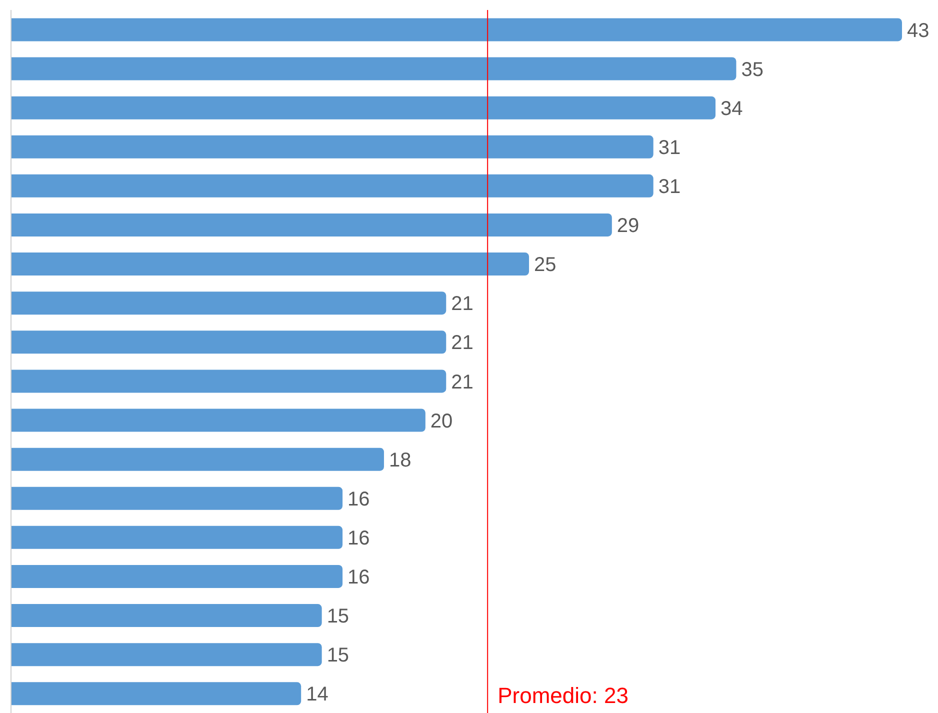  What do you see at coordinates (628, 226) in the screenshot?
I see `data-label: 29` at bounding box center [628, 226].